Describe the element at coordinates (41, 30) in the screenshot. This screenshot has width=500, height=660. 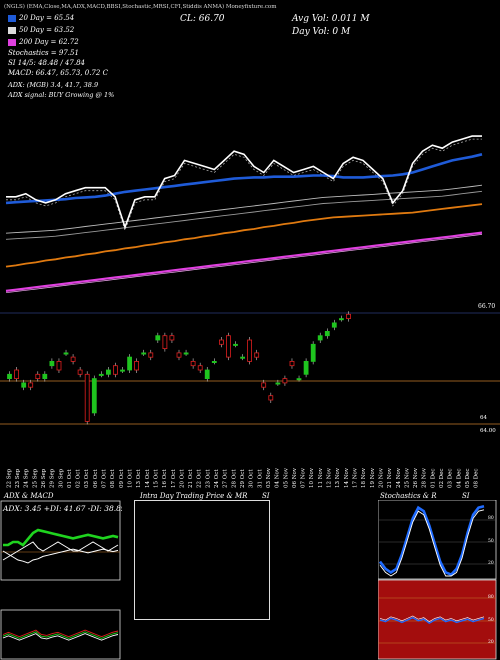
I see `legend-50day: 50 Day = 63.52` at that location.